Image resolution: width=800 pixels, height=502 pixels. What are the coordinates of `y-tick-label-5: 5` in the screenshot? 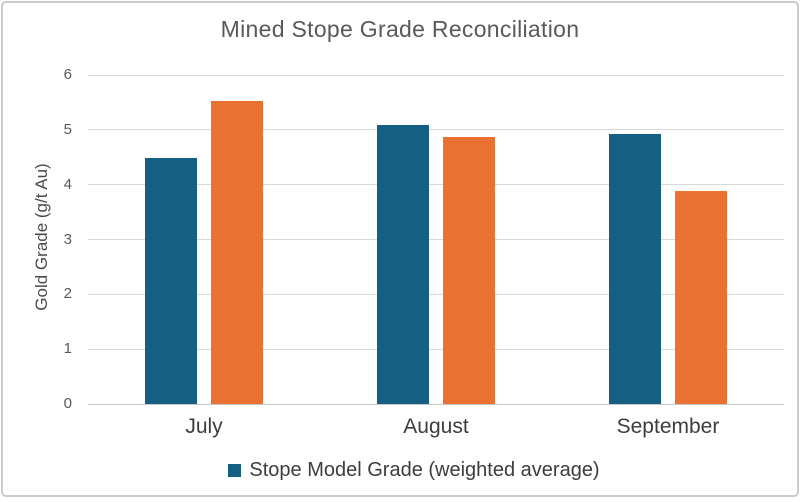 It's located at (67, 129).